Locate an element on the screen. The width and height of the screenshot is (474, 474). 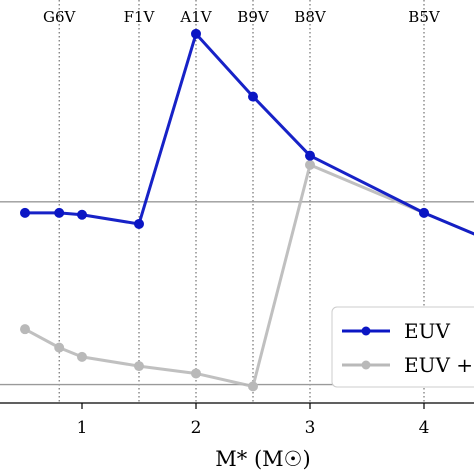
spectral-label-b5v: B5V is located at coordinates (424, 17).